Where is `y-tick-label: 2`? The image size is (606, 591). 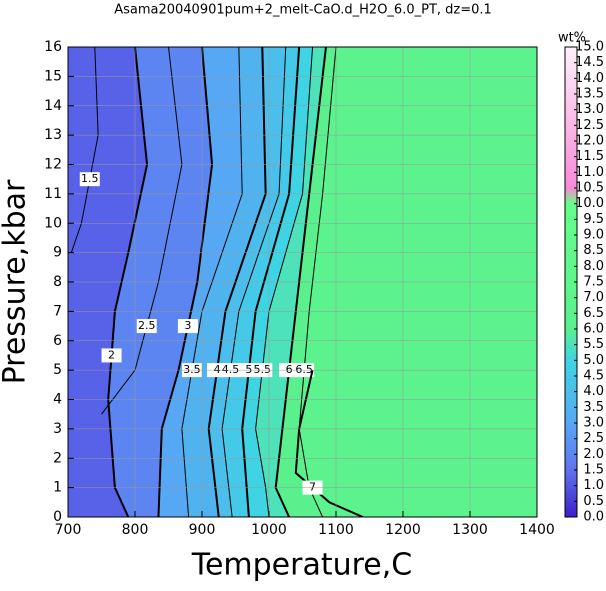
y-tick-label: 2 is located at coordinates (57, 458).